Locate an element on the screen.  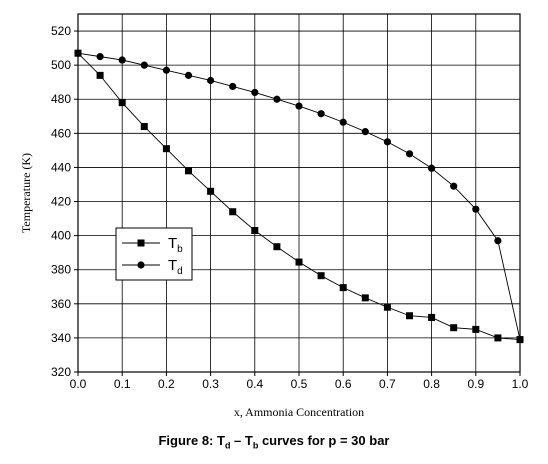
x-tick-label: 0.8 is located at coordinates (431, 384).